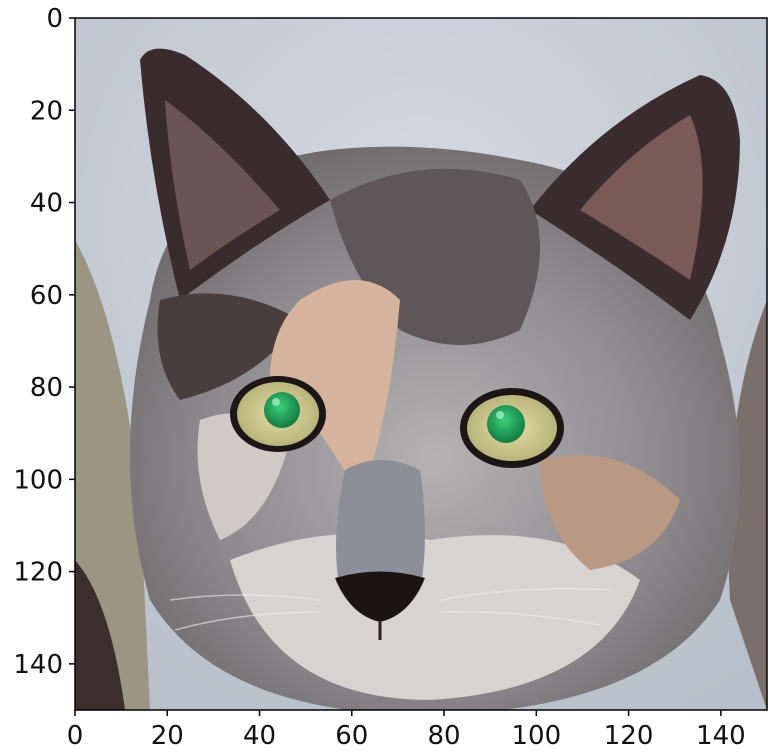  I want to click on whiskers, so click(390, 609).